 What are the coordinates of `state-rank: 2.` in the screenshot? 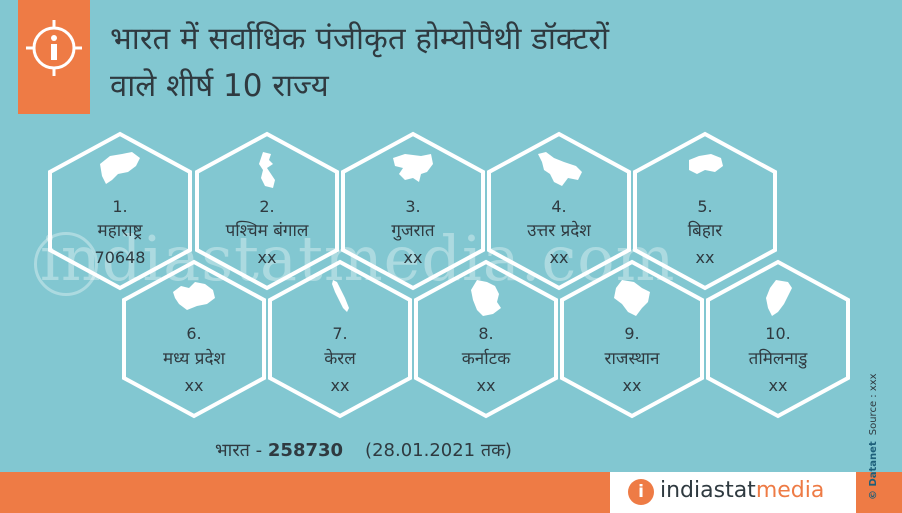 It's located at (267, 206).